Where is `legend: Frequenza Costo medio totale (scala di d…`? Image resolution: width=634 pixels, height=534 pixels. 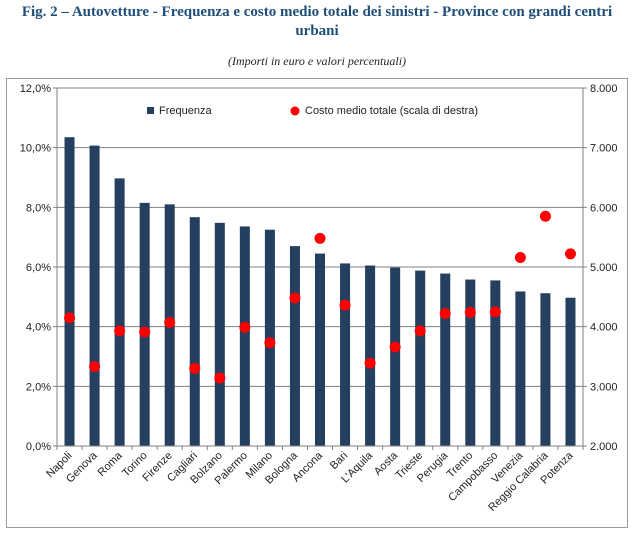 legend: Frequenza Costo medio totale (scala di d… is located at coordinates (312, 111).